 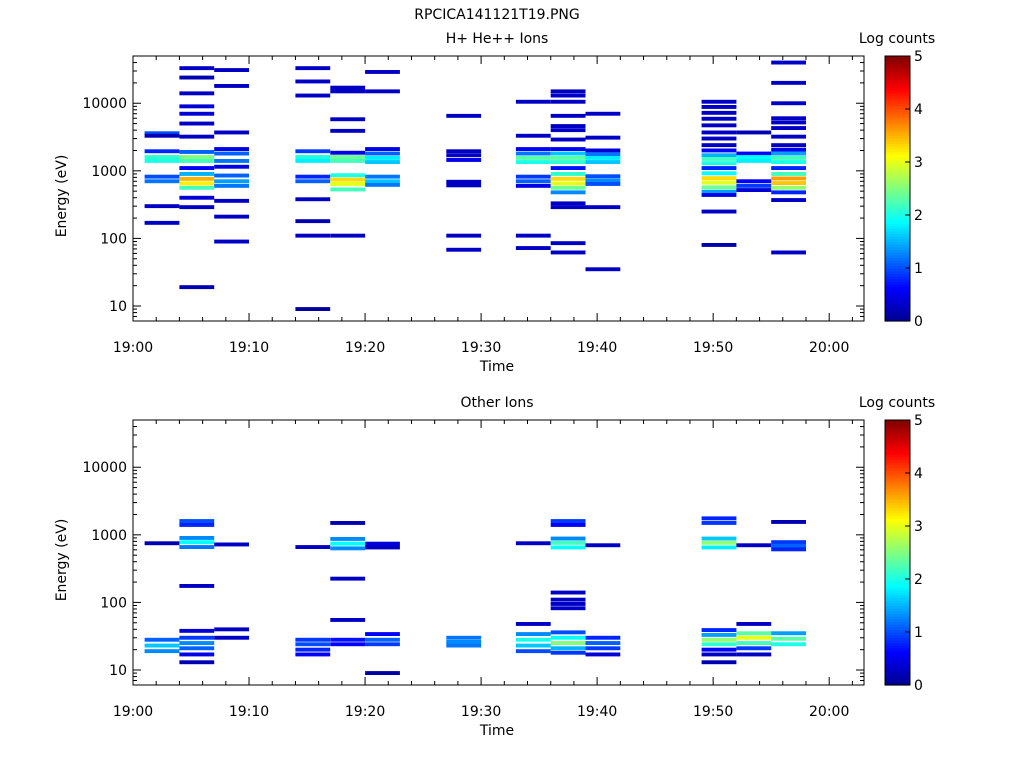 I want to click on x-axis-label: Time, so click(x=496, y=731).